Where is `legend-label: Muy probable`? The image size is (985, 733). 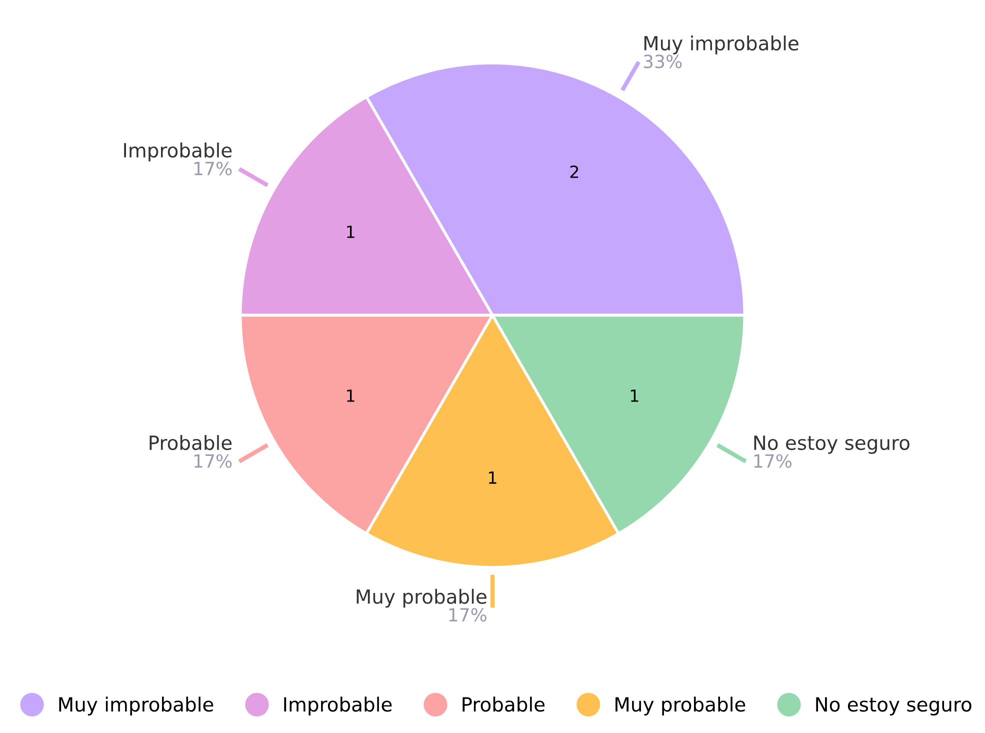
legend-label: Muy probable is located at coordinates (681, 706).